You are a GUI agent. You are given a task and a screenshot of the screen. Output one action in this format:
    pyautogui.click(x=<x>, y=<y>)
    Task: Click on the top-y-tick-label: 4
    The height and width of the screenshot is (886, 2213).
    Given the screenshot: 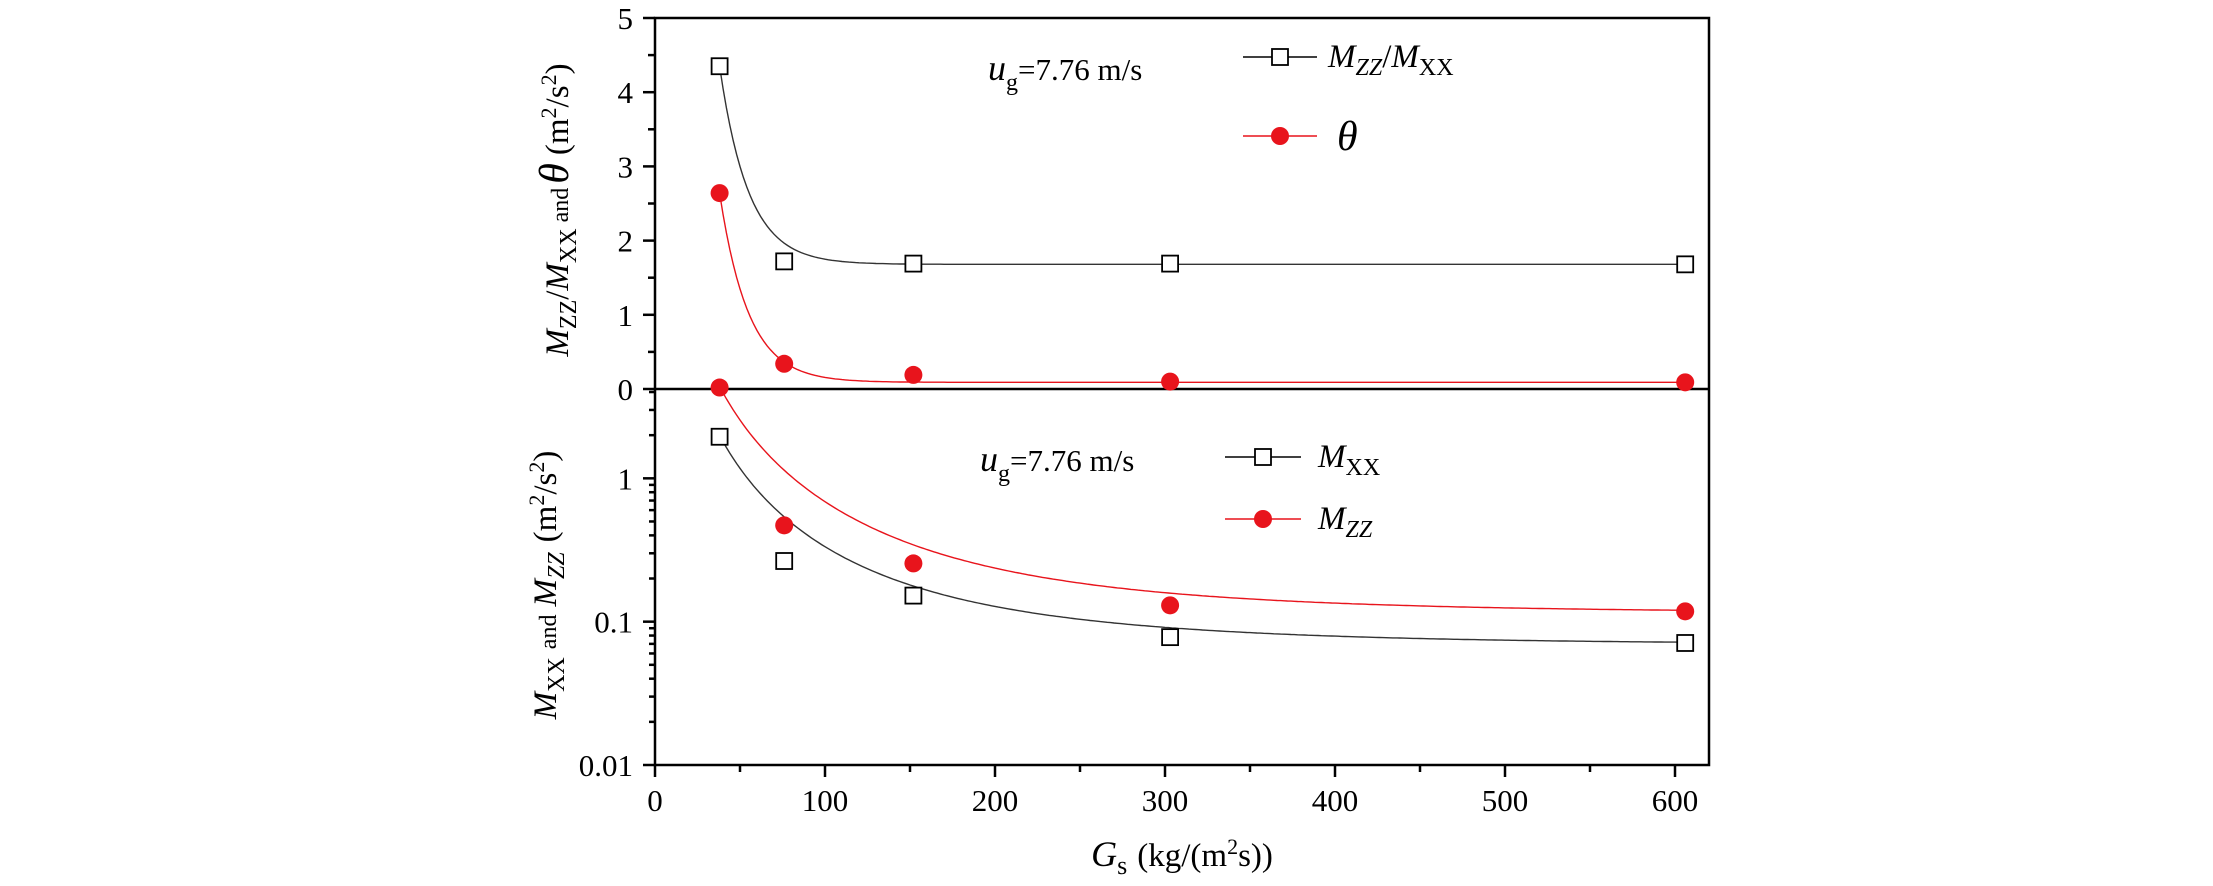 What is the action you would take?
    pyautogui.click(x=626, y=92)
    